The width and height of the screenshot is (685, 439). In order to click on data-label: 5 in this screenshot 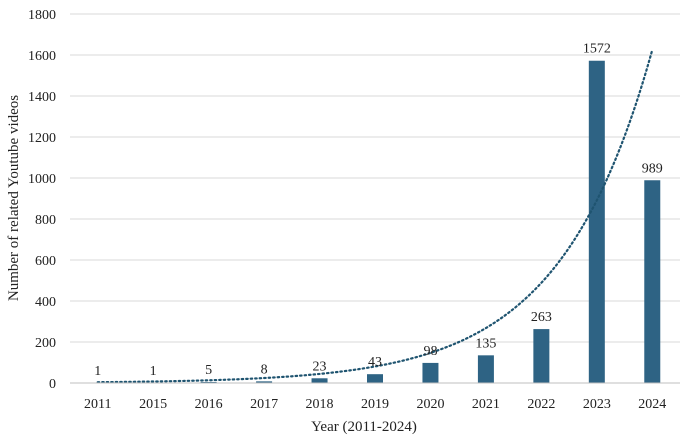, I will do `click(208, 370)`.